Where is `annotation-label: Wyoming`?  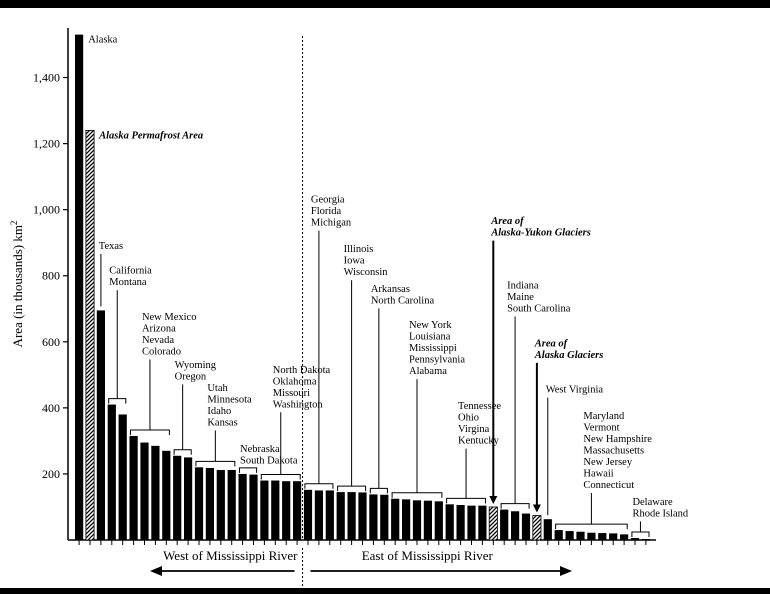 annotation-label: Wyoming is located at coordinates (196, 365).